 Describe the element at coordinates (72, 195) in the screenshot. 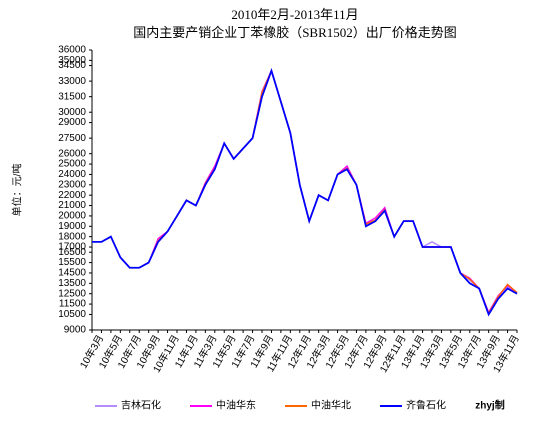

I see `y-tick-label: 22000` at that location.